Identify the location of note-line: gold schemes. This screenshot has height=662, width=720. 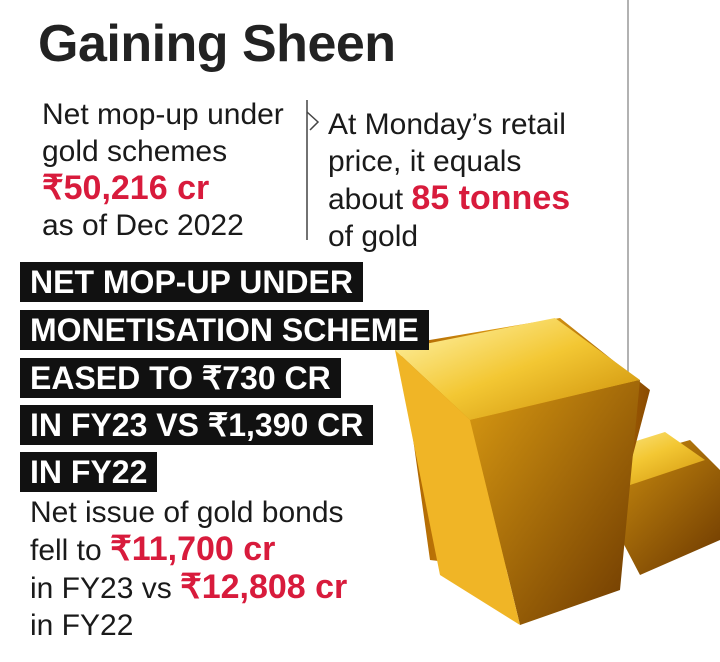
(135, 151).